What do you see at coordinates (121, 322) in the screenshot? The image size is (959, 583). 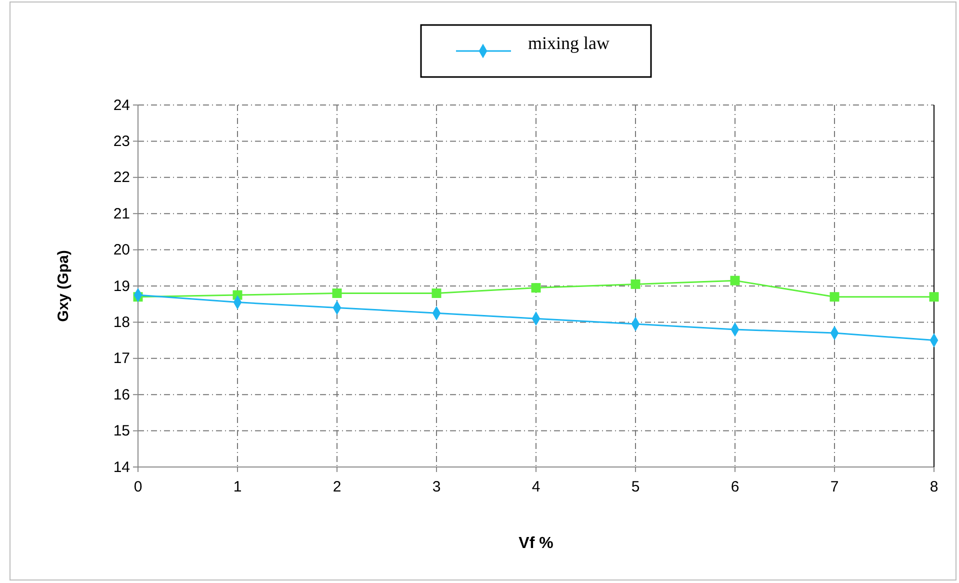 I see `y-tick-label: 18` at bounding box center [121, 322].